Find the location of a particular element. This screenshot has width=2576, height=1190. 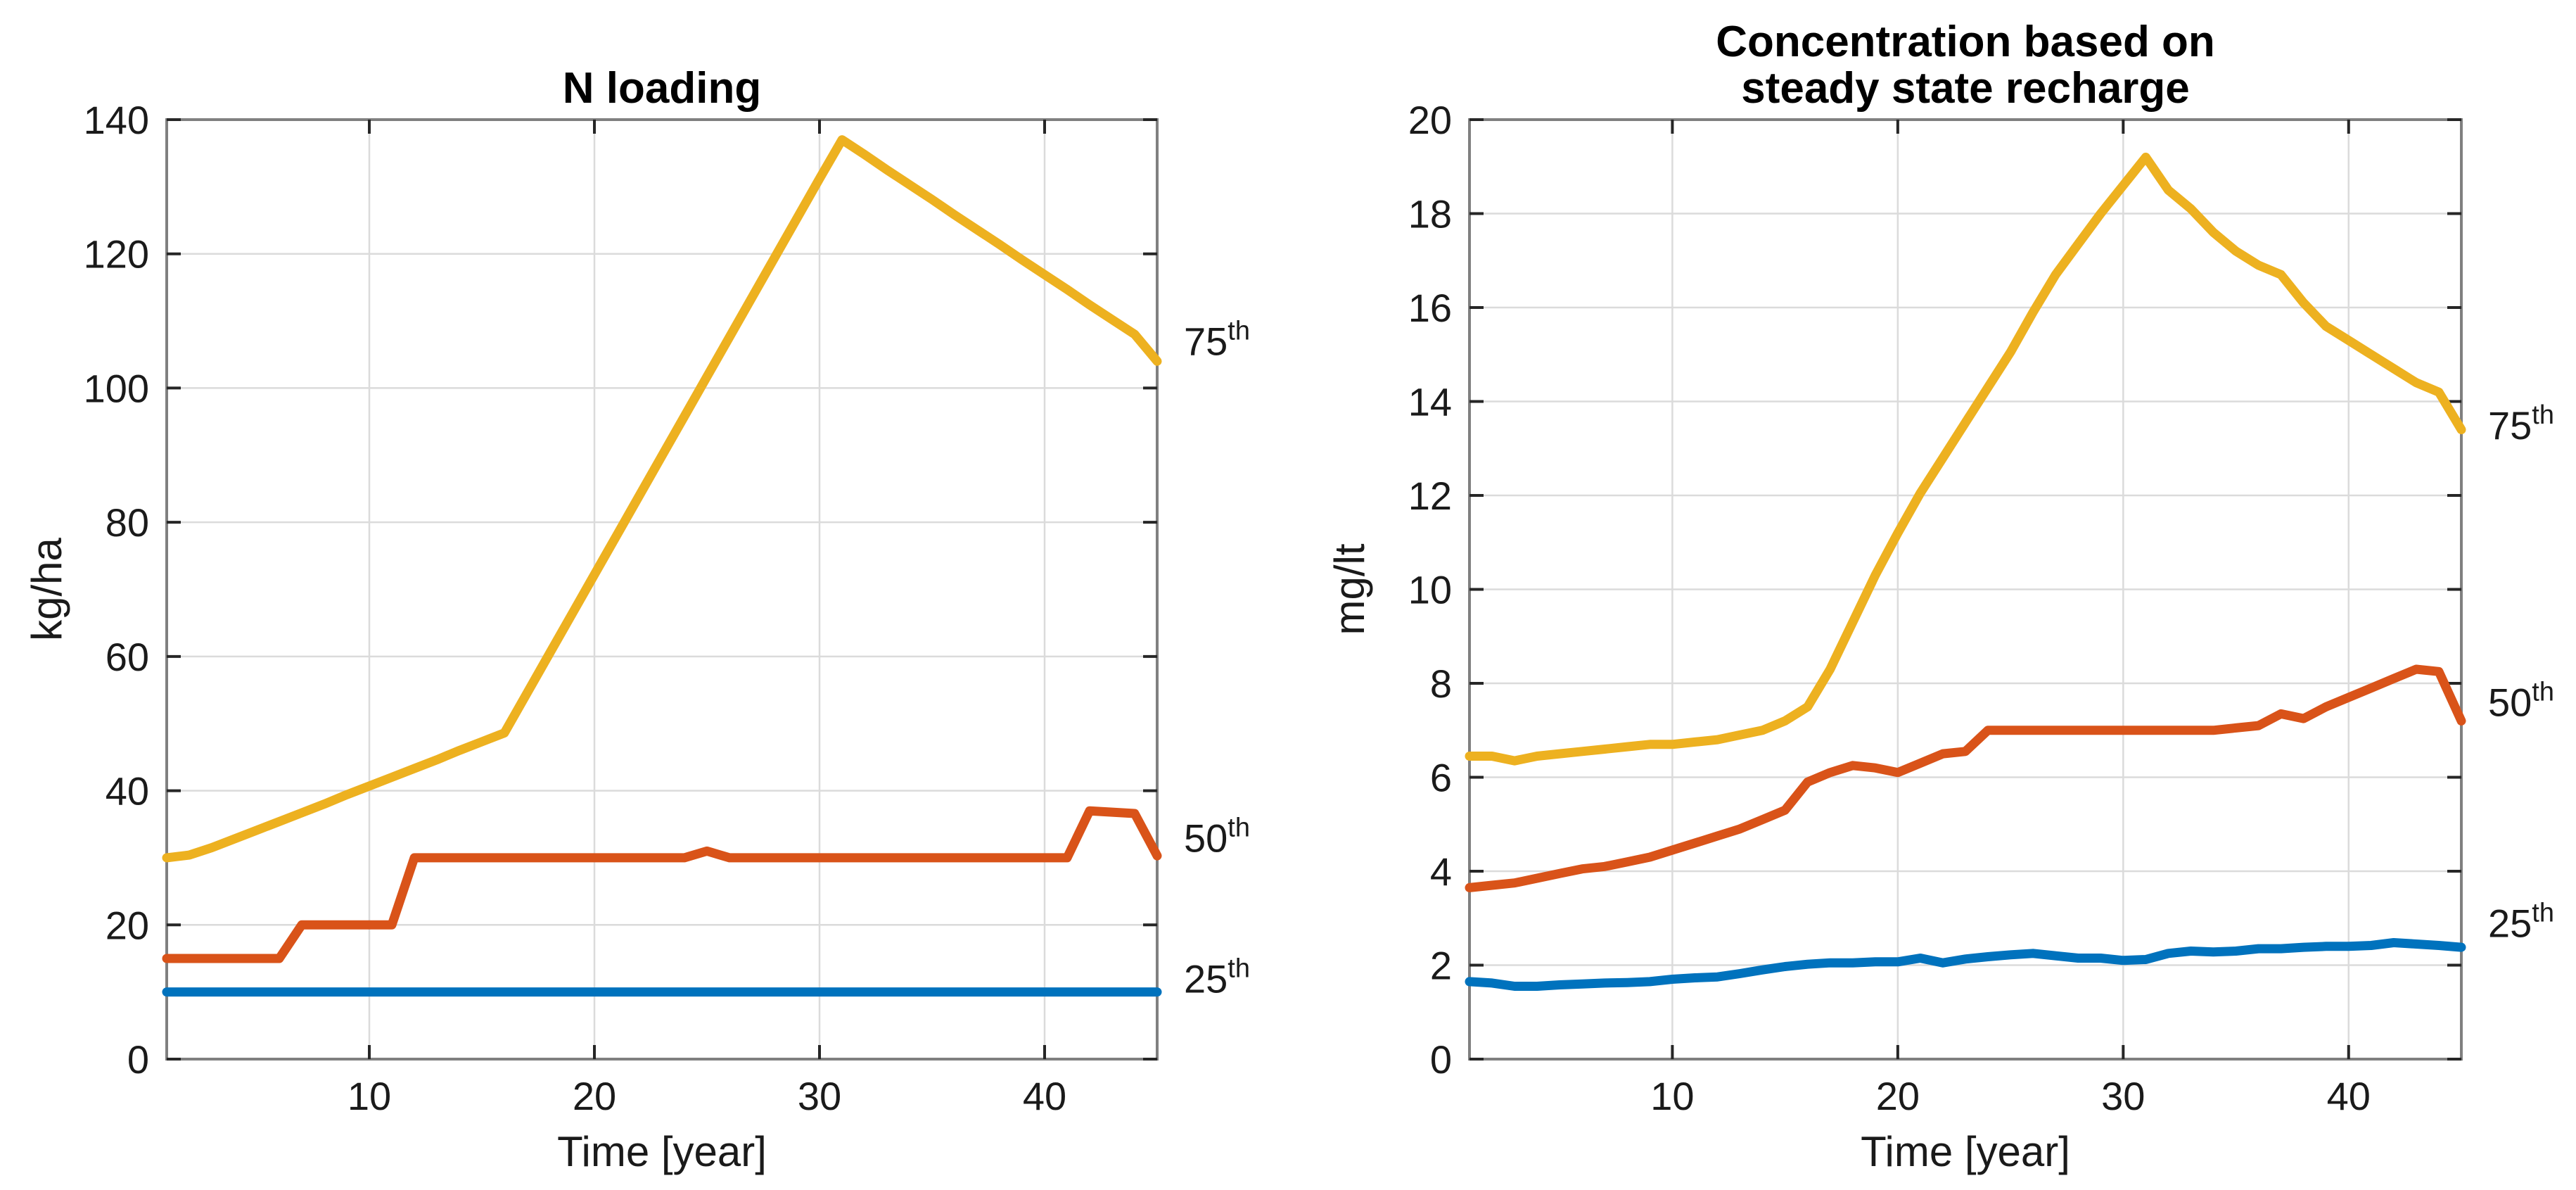

y-tick-label: 18 is located at coordinates (1430, 214).